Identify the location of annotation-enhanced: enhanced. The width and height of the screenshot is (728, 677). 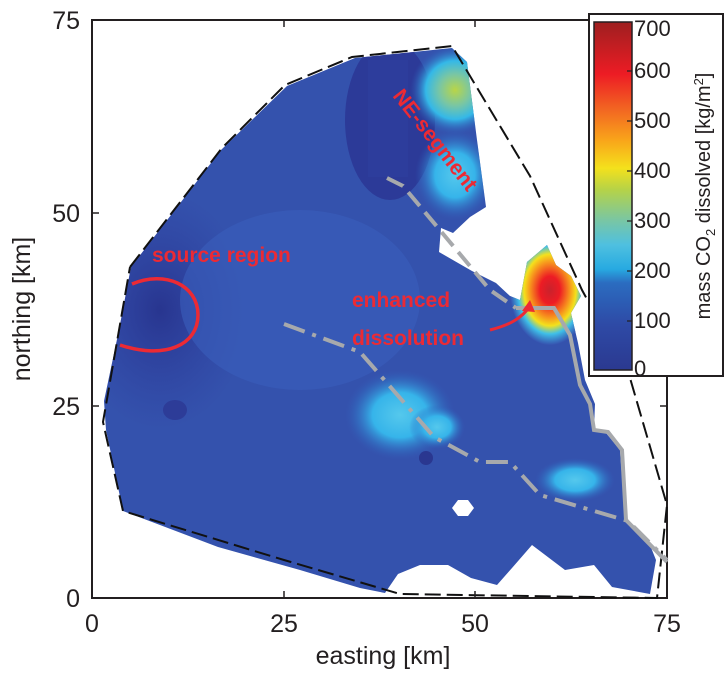
(401, 300).